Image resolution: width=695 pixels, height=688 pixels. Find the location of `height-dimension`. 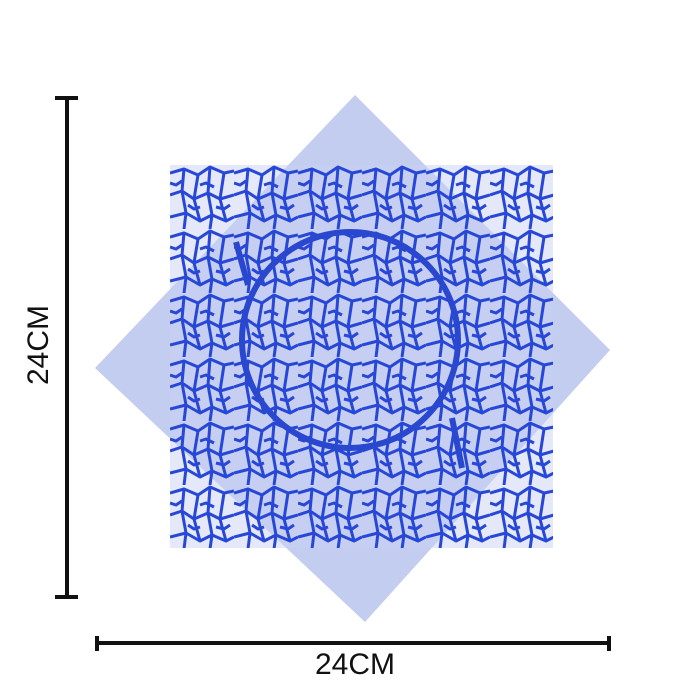

height-dimension is located at coordinates (66, 347).